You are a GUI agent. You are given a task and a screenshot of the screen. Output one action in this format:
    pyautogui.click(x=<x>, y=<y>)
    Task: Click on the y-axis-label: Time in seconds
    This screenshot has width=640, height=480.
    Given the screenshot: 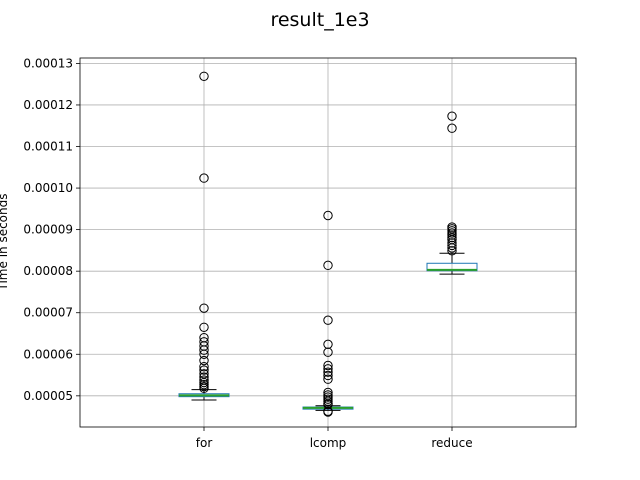 What is the action you would take?
    pyautogui.click(x=5, y=243)
    